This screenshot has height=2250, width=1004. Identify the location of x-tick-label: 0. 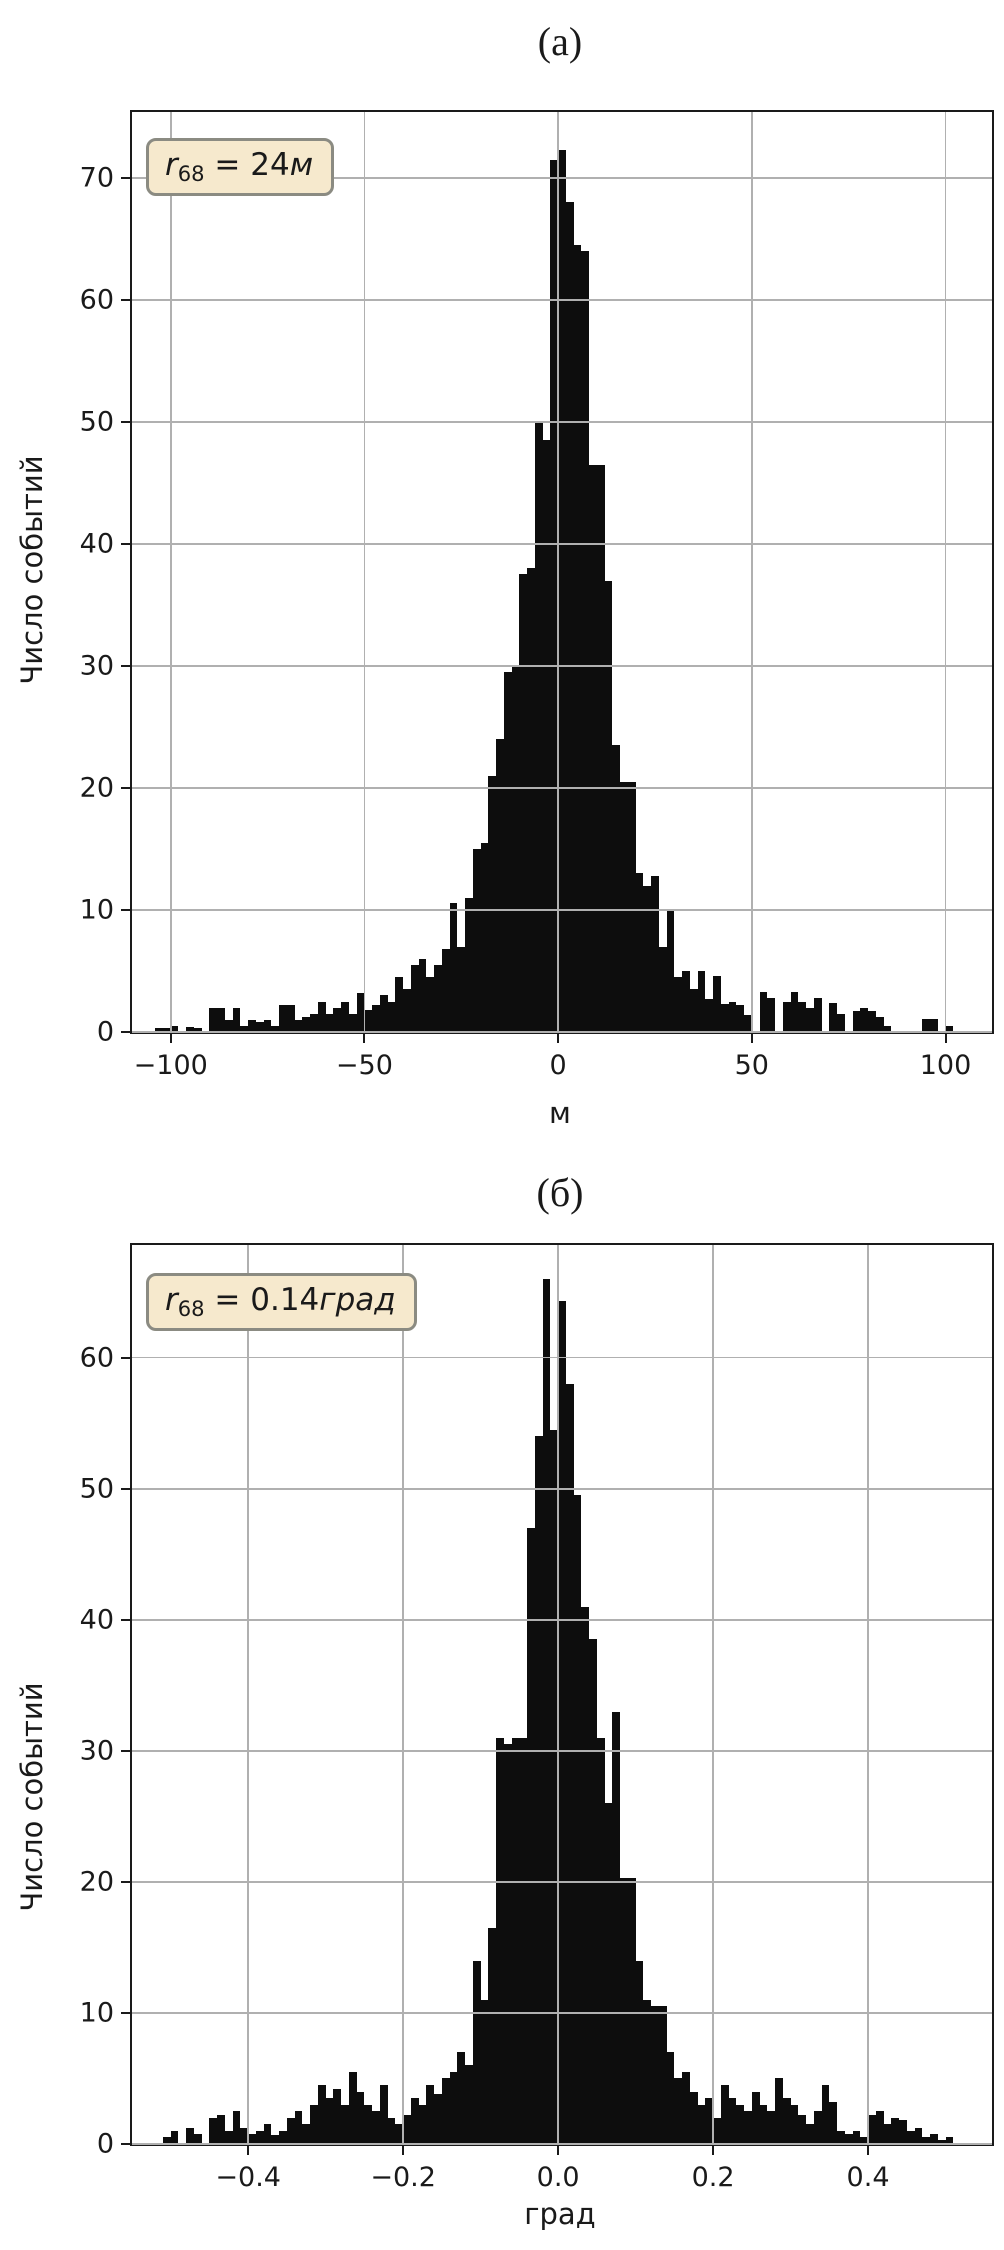
(558, 1065).